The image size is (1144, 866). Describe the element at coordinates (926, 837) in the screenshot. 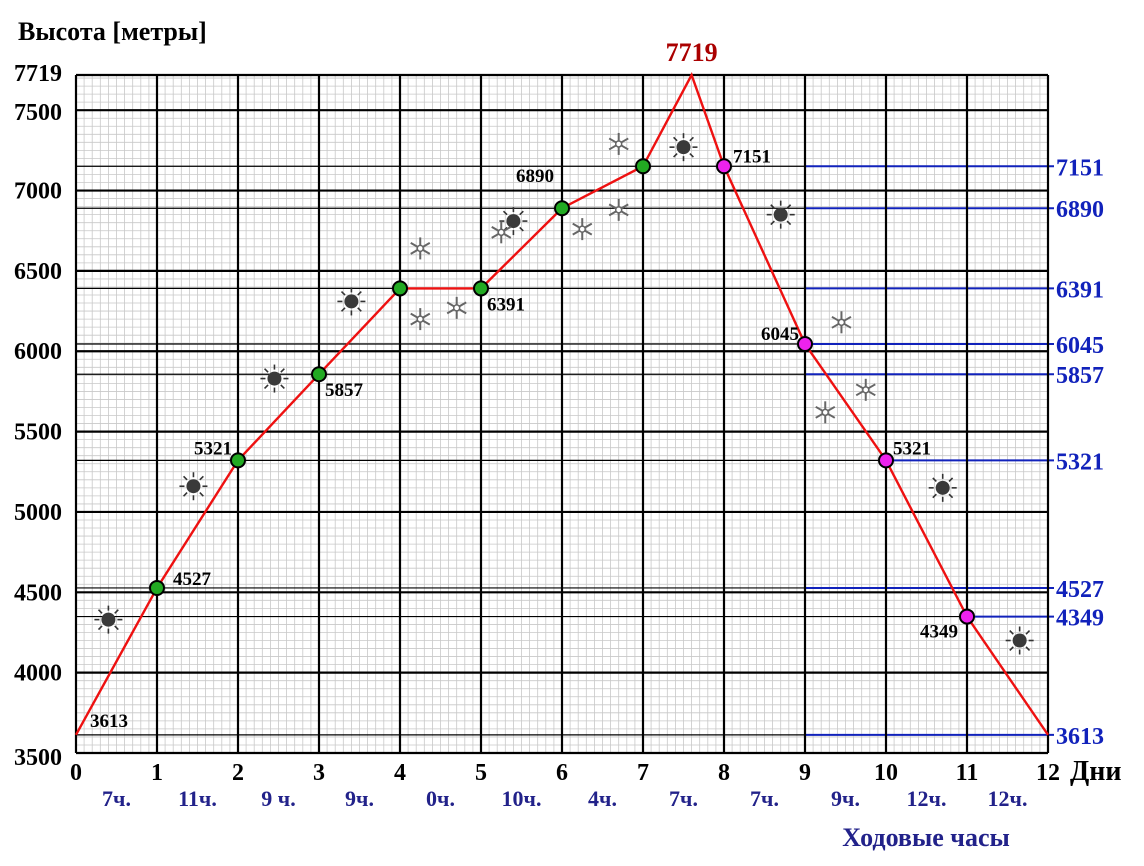

I see `hours-caption: Ходовые часы` at that location.